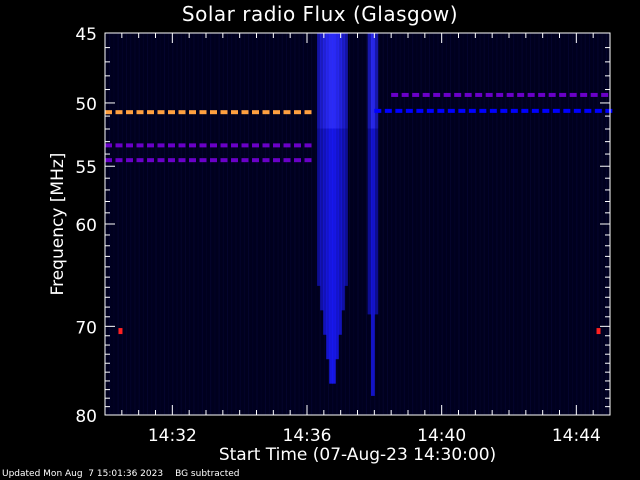 The width and height of the screenshot is (640, 480). I want to click on background-note: BG subtracted, so click(207, 474).